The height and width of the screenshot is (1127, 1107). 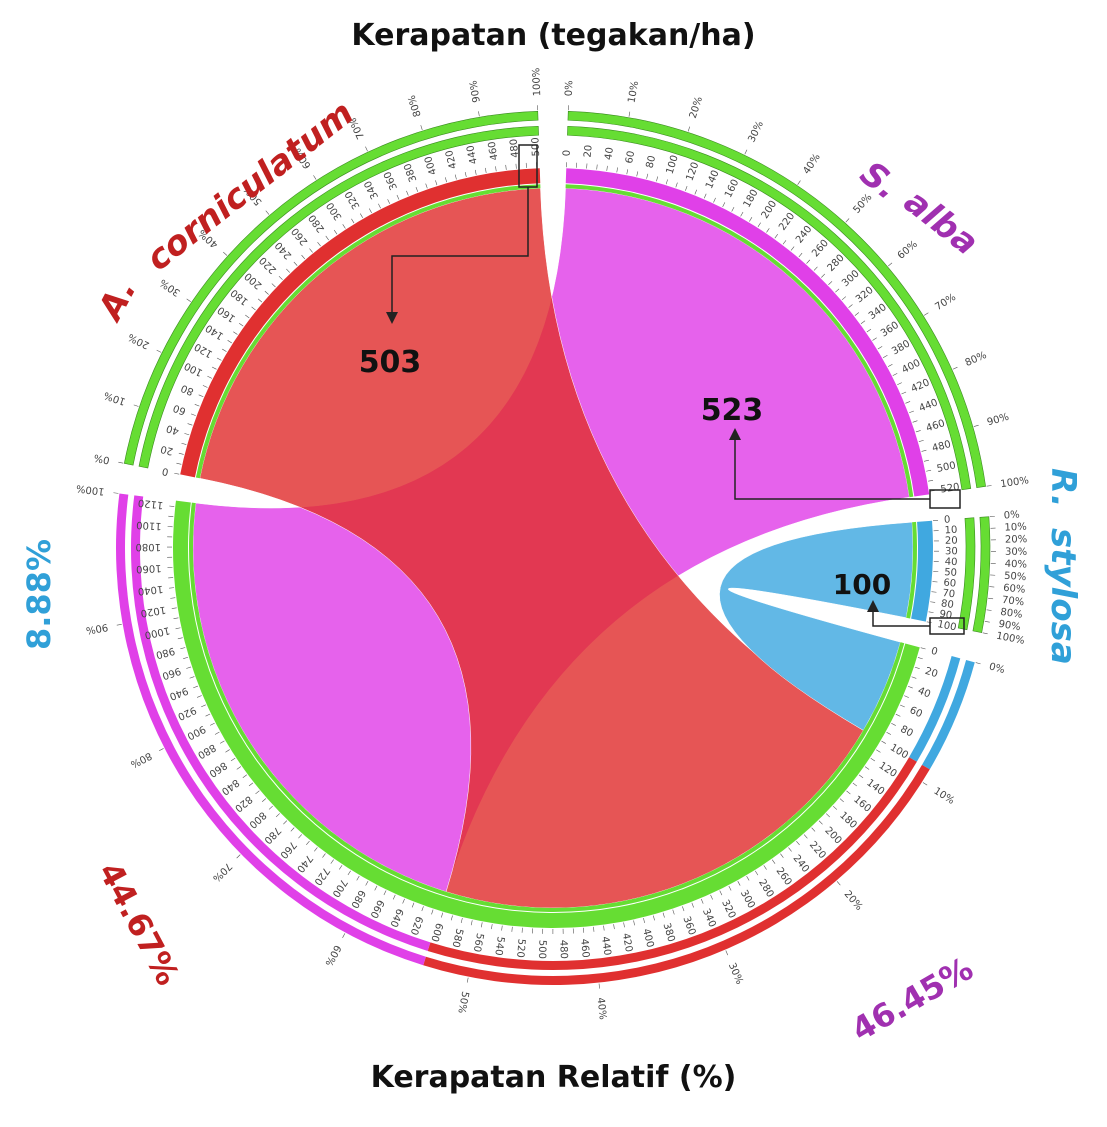 What do you see at coordinates (630, 157) in the screenshot?
I see `tick-label: 60` at bounding box center [630, 157].